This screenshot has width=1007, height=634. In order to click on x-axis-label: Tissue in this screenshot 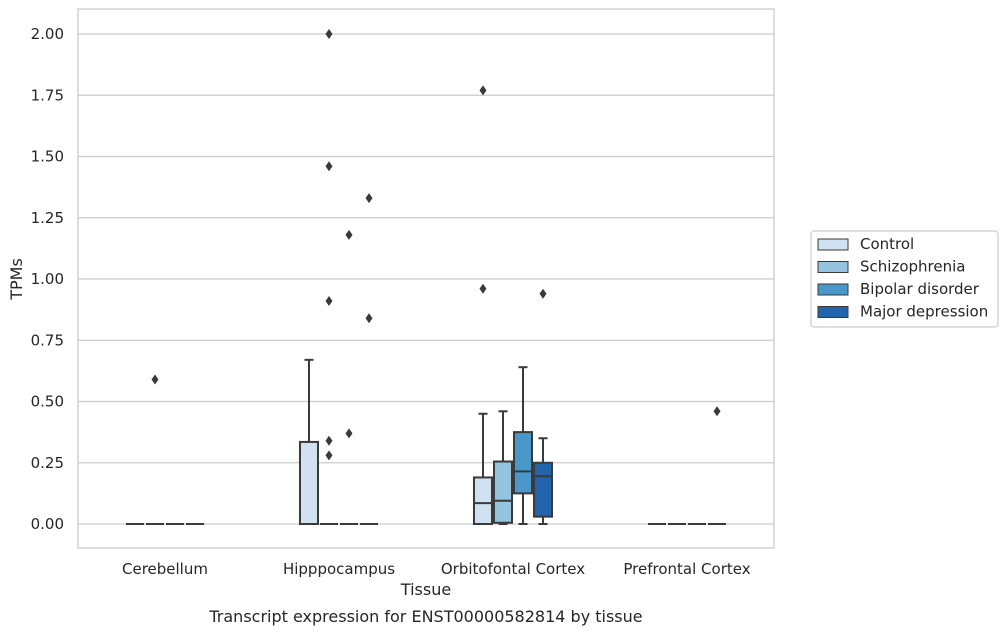, I will do `click(425, 589)`.